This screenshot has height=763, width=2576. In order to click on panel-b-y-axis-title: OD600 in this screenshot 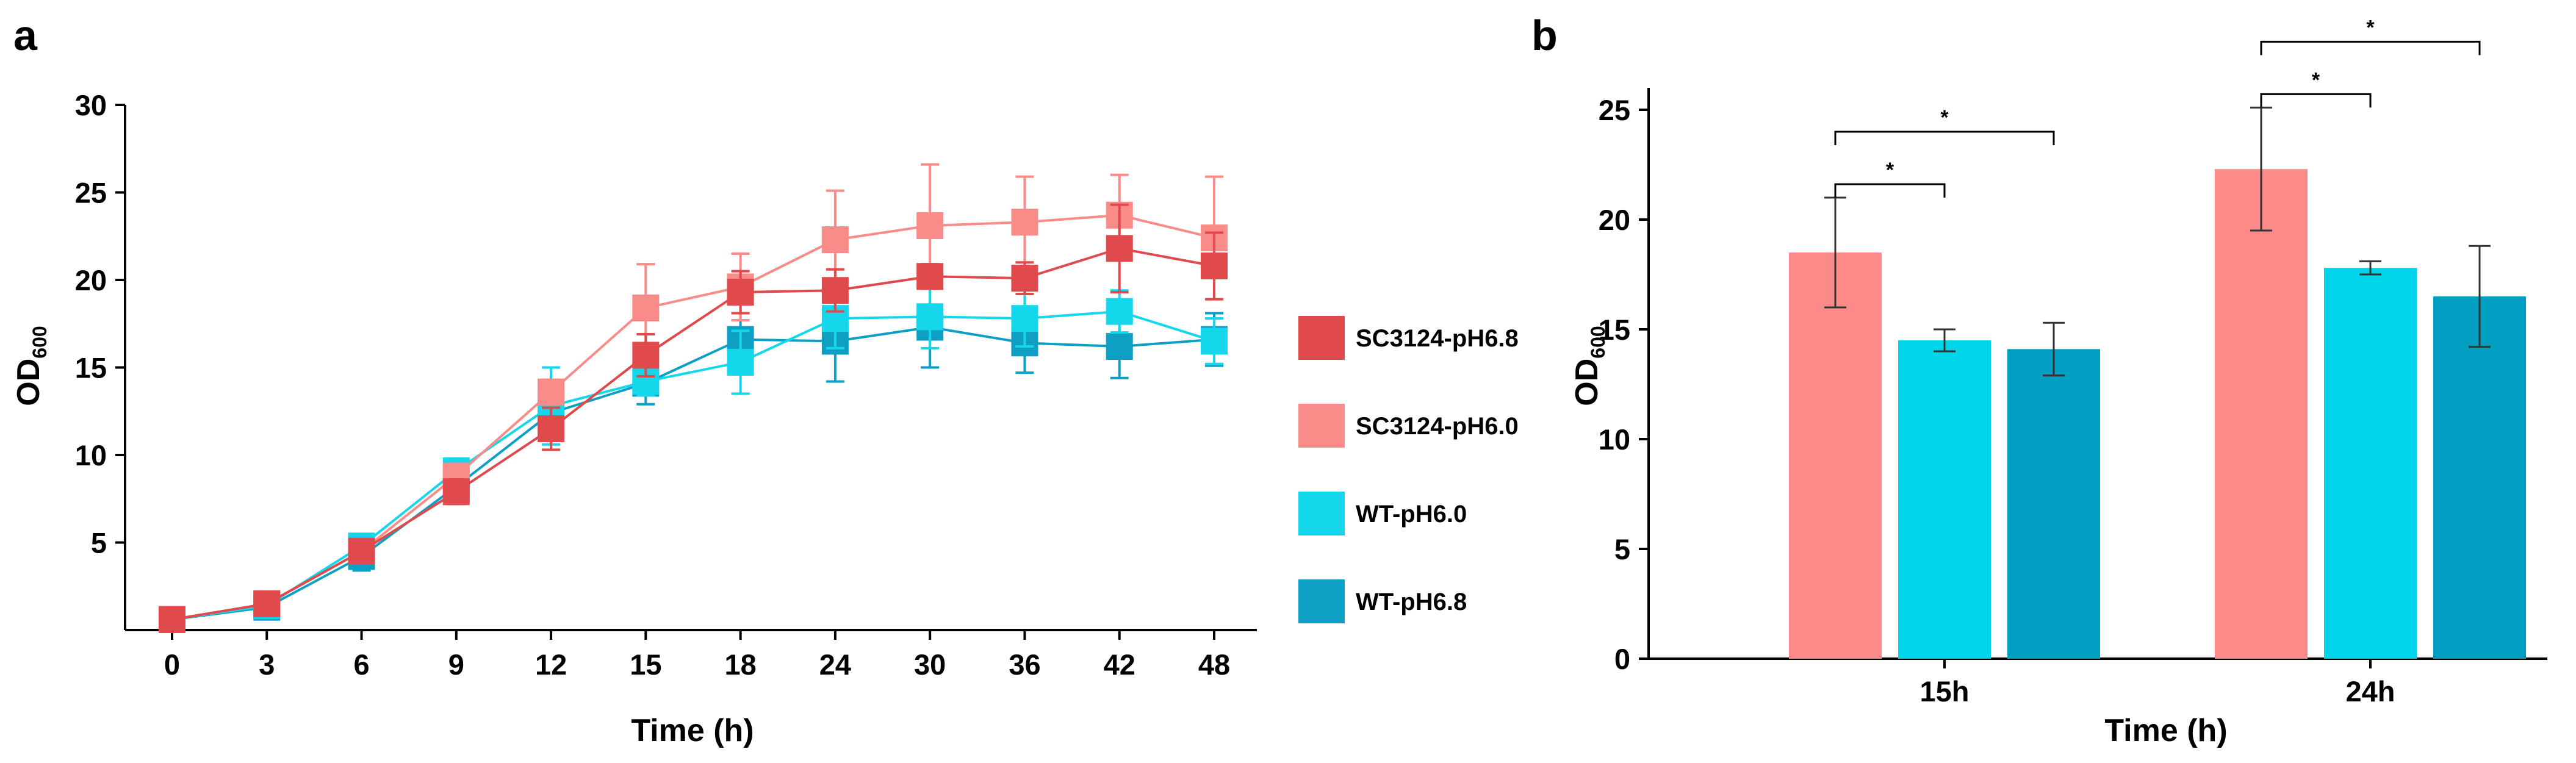, I will do `click(1589, 366)`.